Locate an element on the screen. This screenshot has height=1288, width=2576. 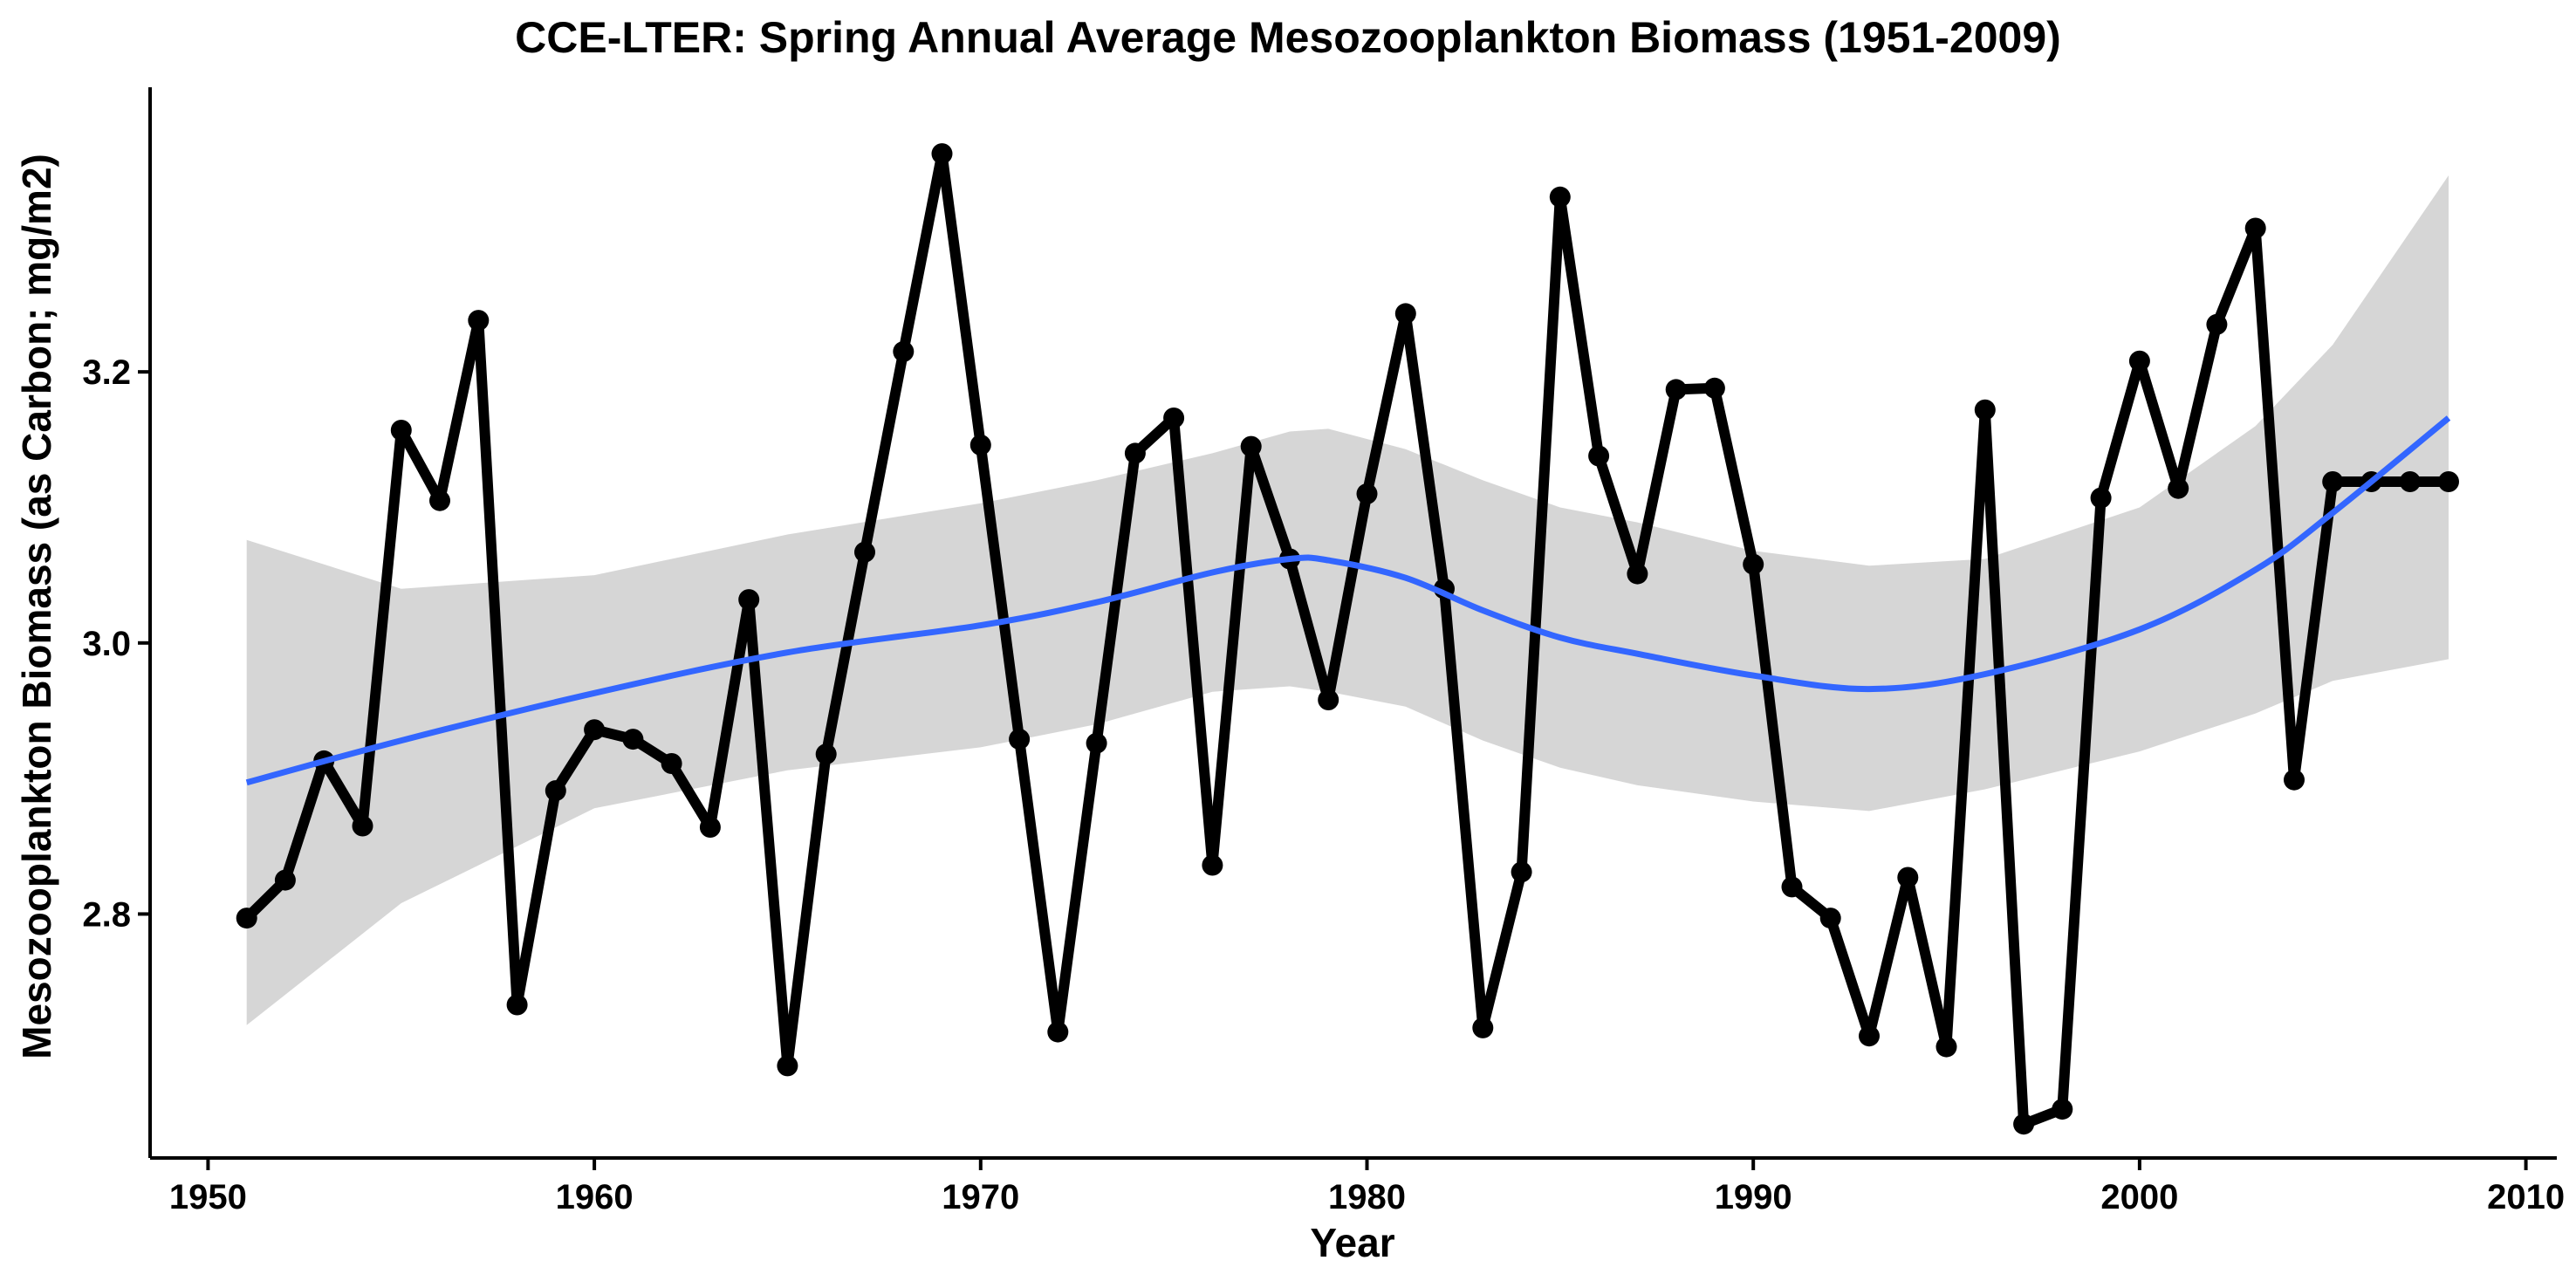
x-tick-label: 1950 is located at coordinates (208, 1197).